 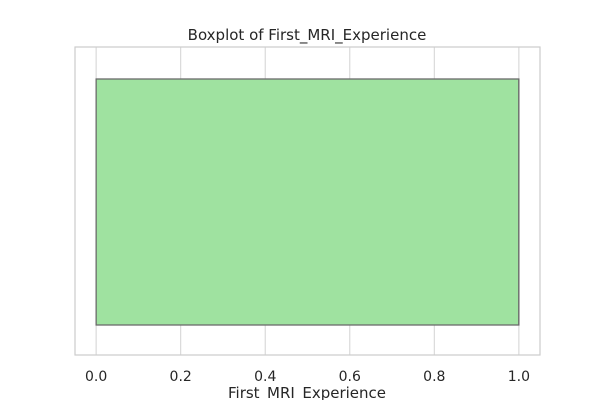 I want to click on chart-title: Boxplot of First_MRI_Experience, so click(x=307, y=35).